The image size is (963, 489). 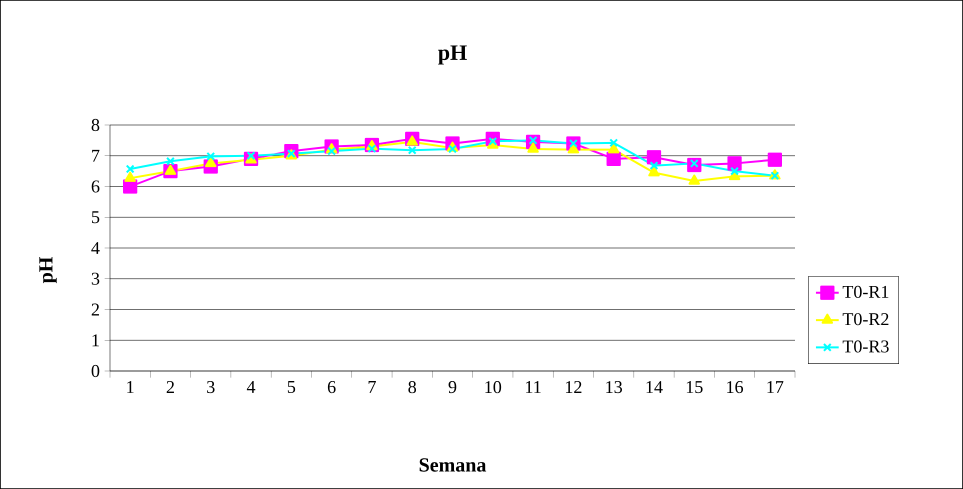 I want to click on y-tick-label: 2, so click(x=95, y=310).